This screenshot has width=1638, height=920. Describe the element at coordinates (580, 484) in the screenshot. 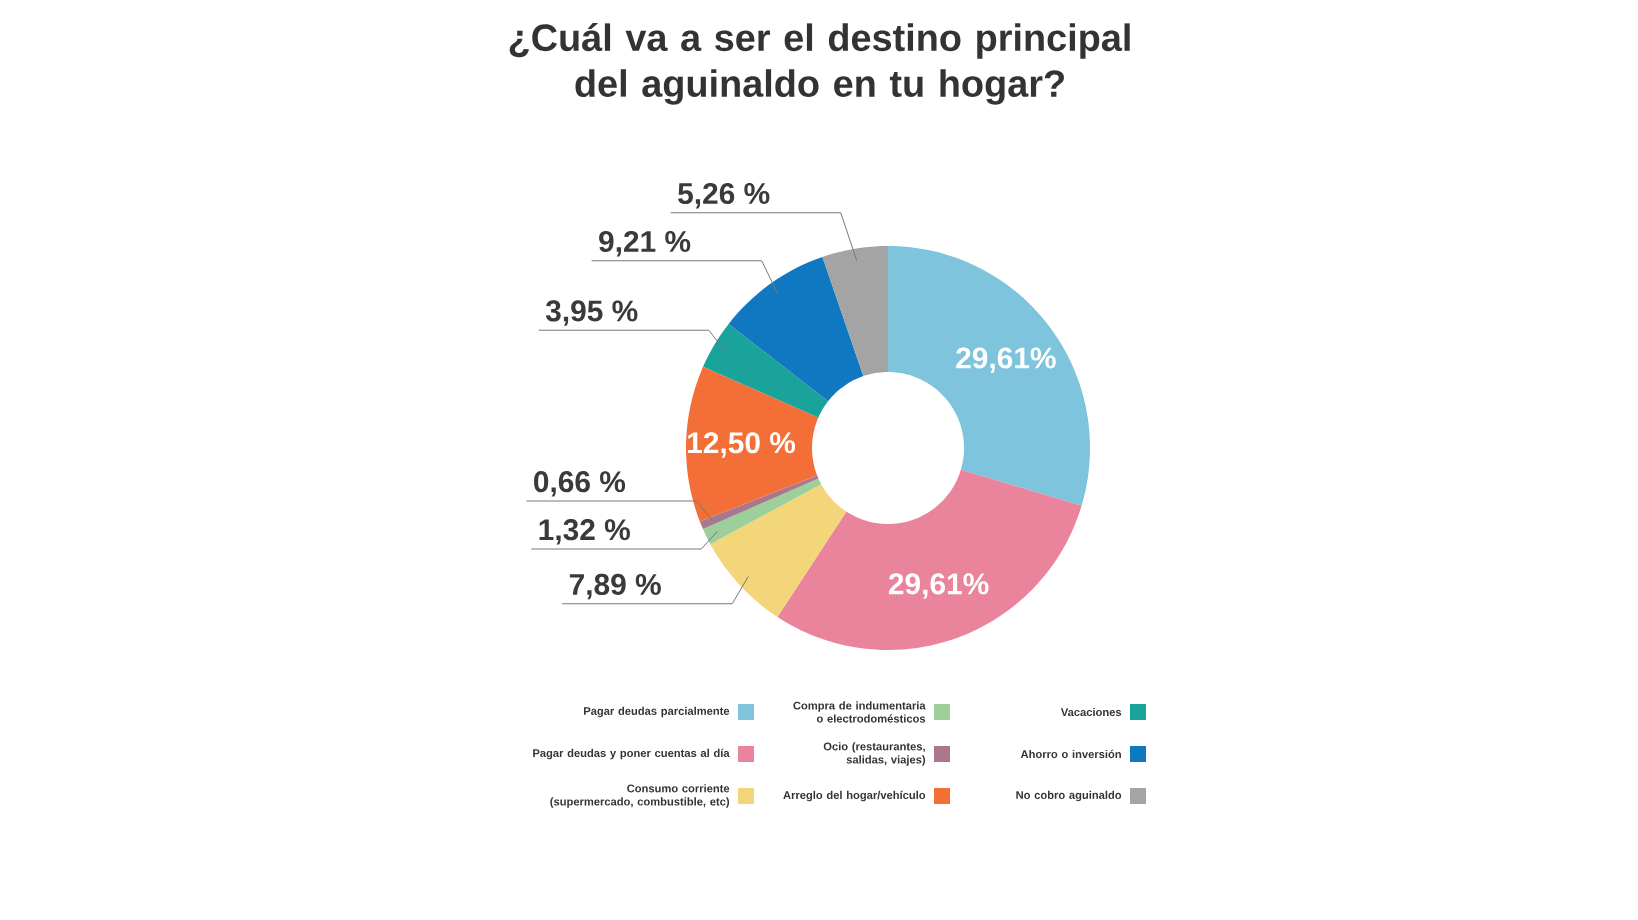

I see `data-label: 0,66 %` at that location.